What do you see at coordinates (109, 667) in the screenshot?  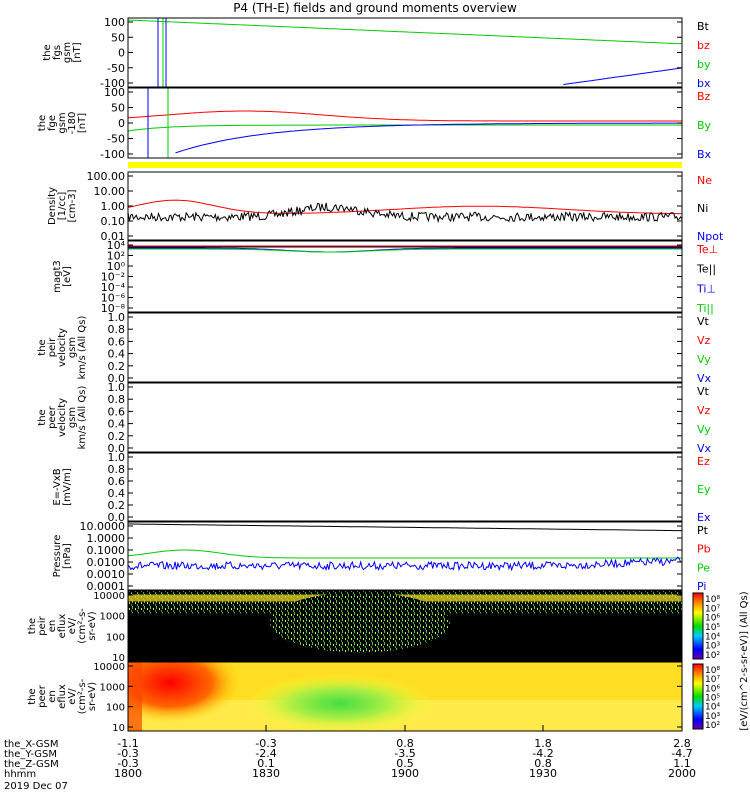 I see `ytick-label: 10000` at bounding box center [109, 667].